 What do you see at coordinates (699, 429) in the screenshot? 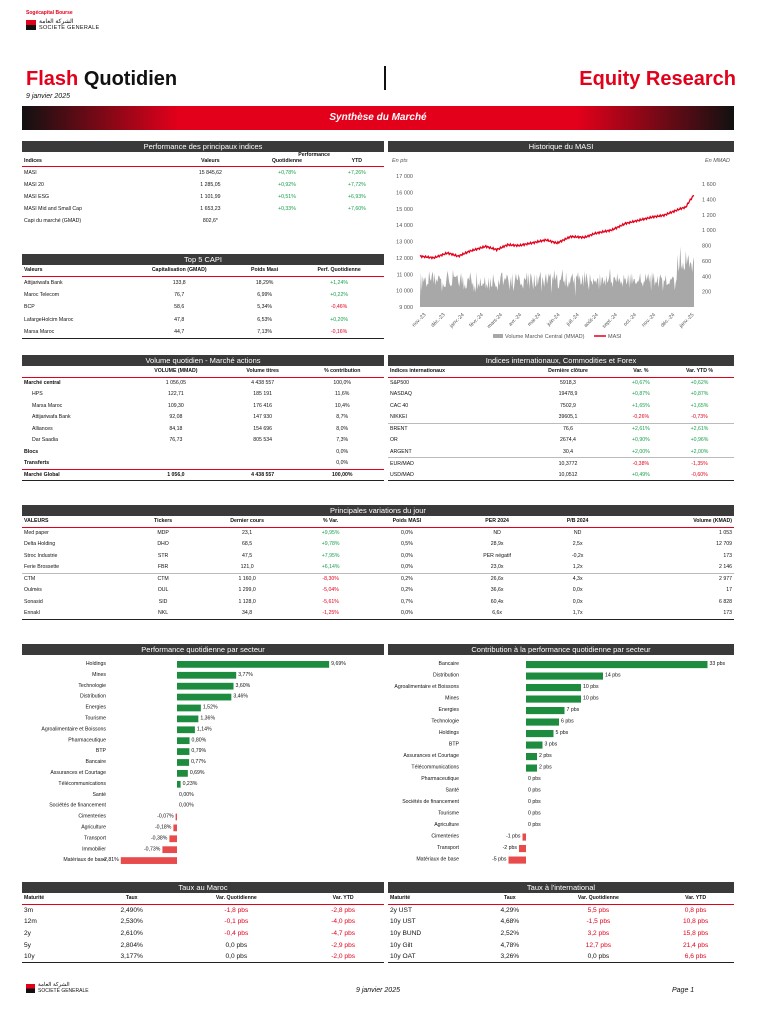
I see `cell: +2,61%` at bounding box center [699, 429].